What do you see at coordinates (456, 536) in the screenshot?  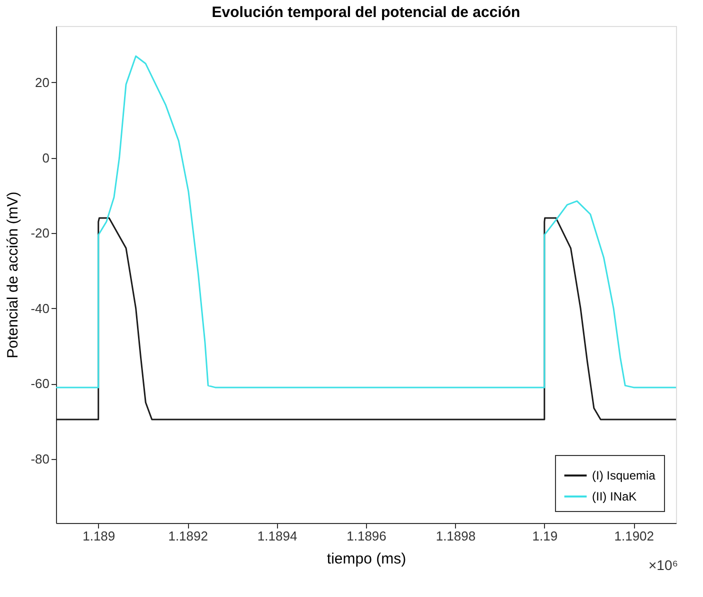 I see `x-tick-label: 1.1898` at bounding box center [456, 536].